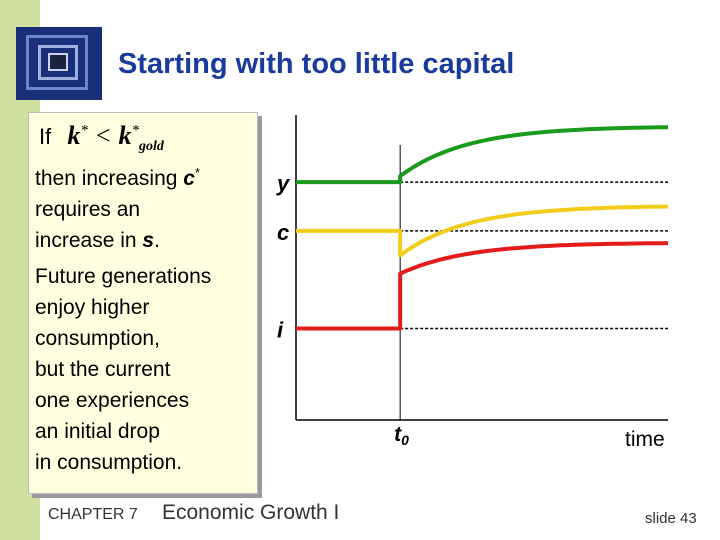 The width and height of the screenshot is (720, 540). What do you see at coordinates (401, 435) in the screenshot?
I see `t0-tick-label: t0` at bounding box center [401, 435].